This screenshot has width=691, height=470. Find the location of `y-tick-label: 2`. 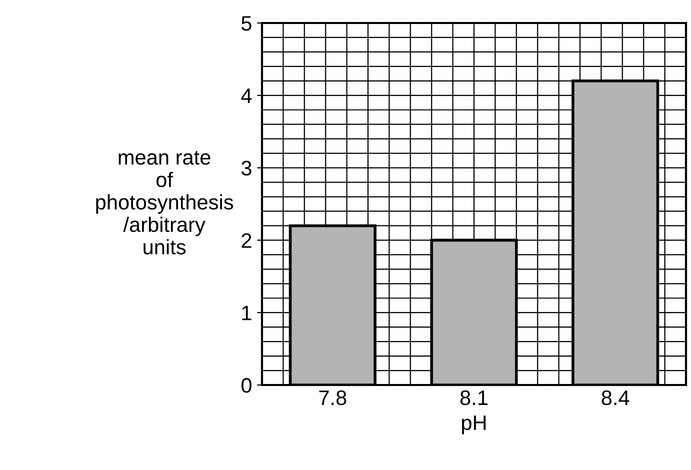

y-tick-label: 2 is located at coordinates (247, 240).